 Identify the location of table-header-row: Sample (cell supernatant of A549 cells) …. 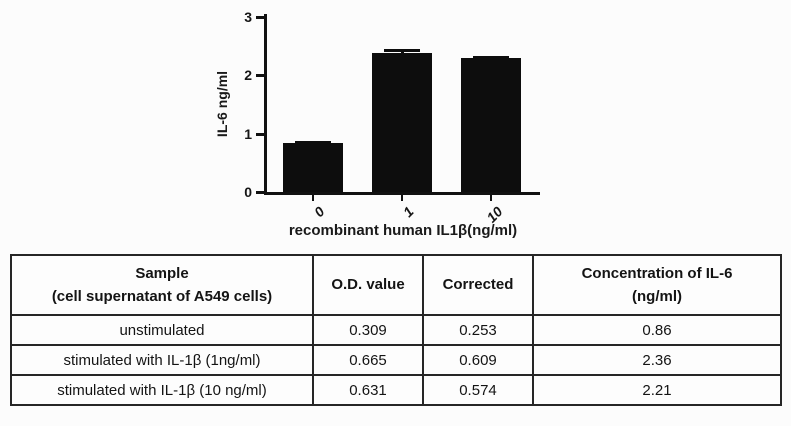
(396, 285).